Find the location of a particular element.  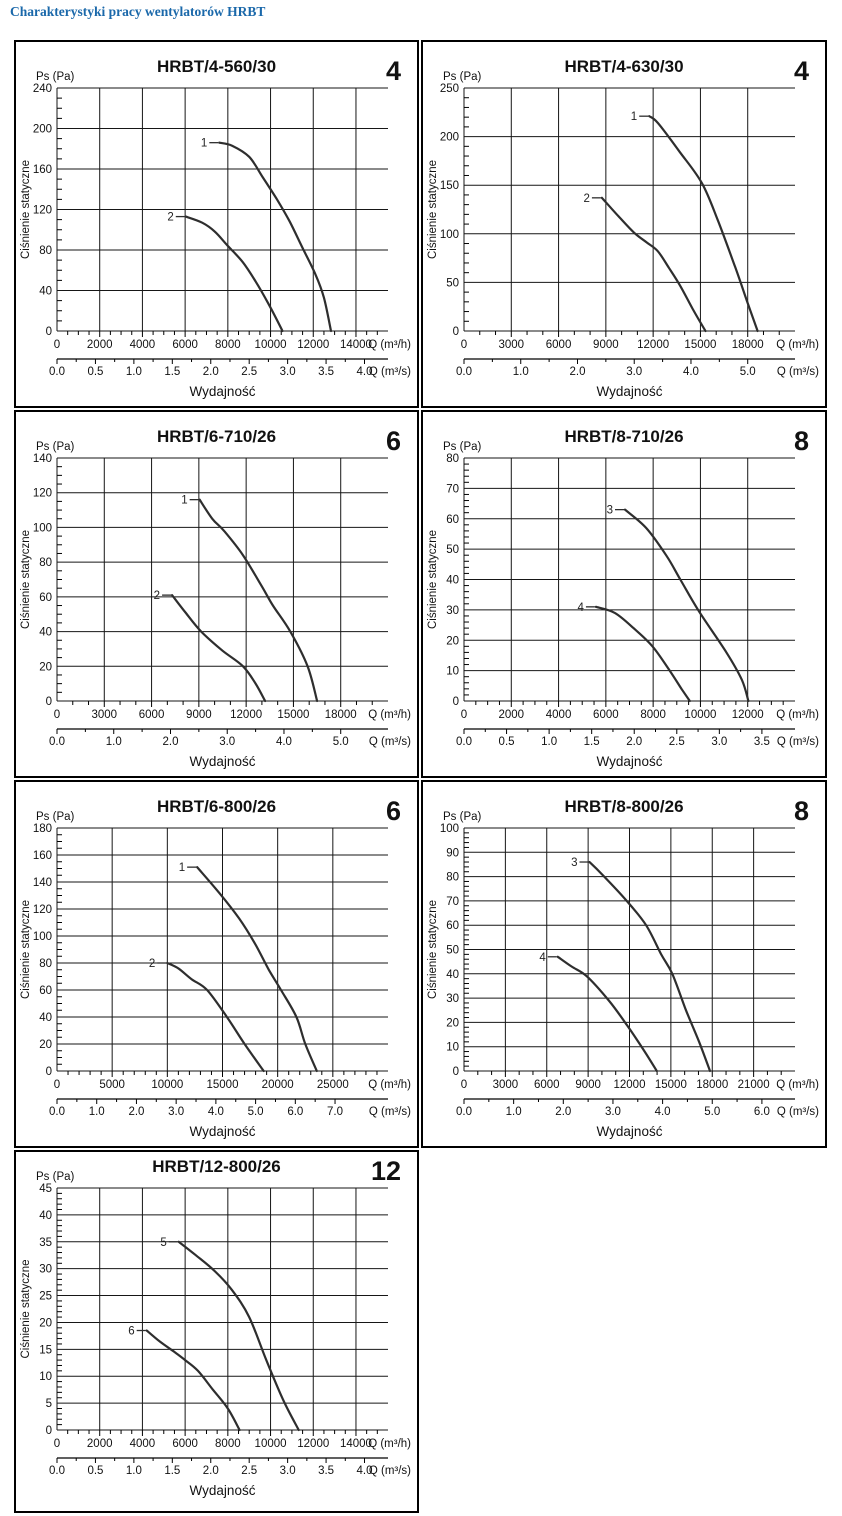

y-tick-label: 25 is located at coordinates (45, 1297).